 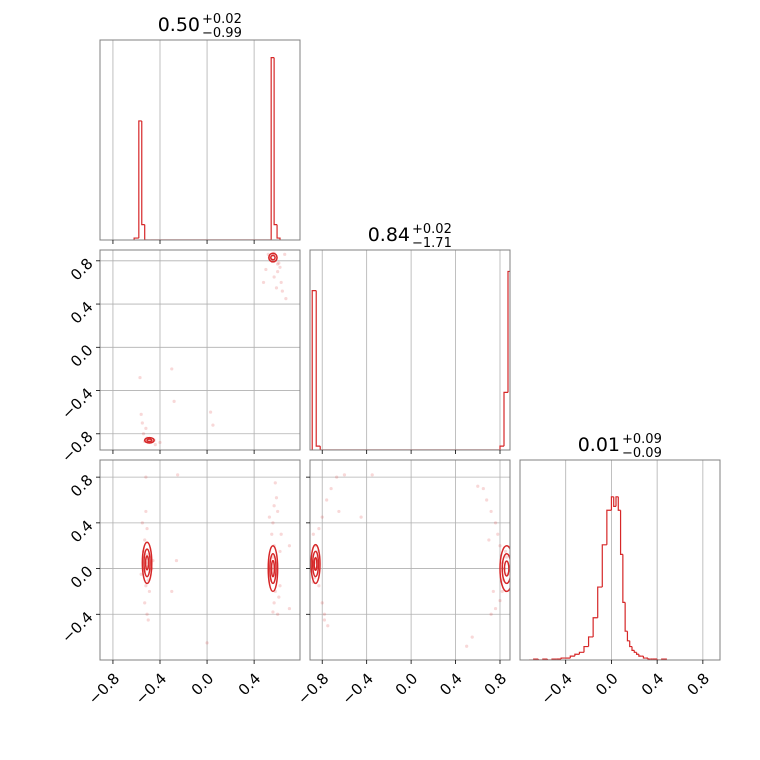 What do you see at coordinates (179, 583) in the screenshot?
I see `scatter-p0-p2-panel: −0.8 −0.4 0.0 0.4−0.40.00.40.8` at bounding box center [179, 583].